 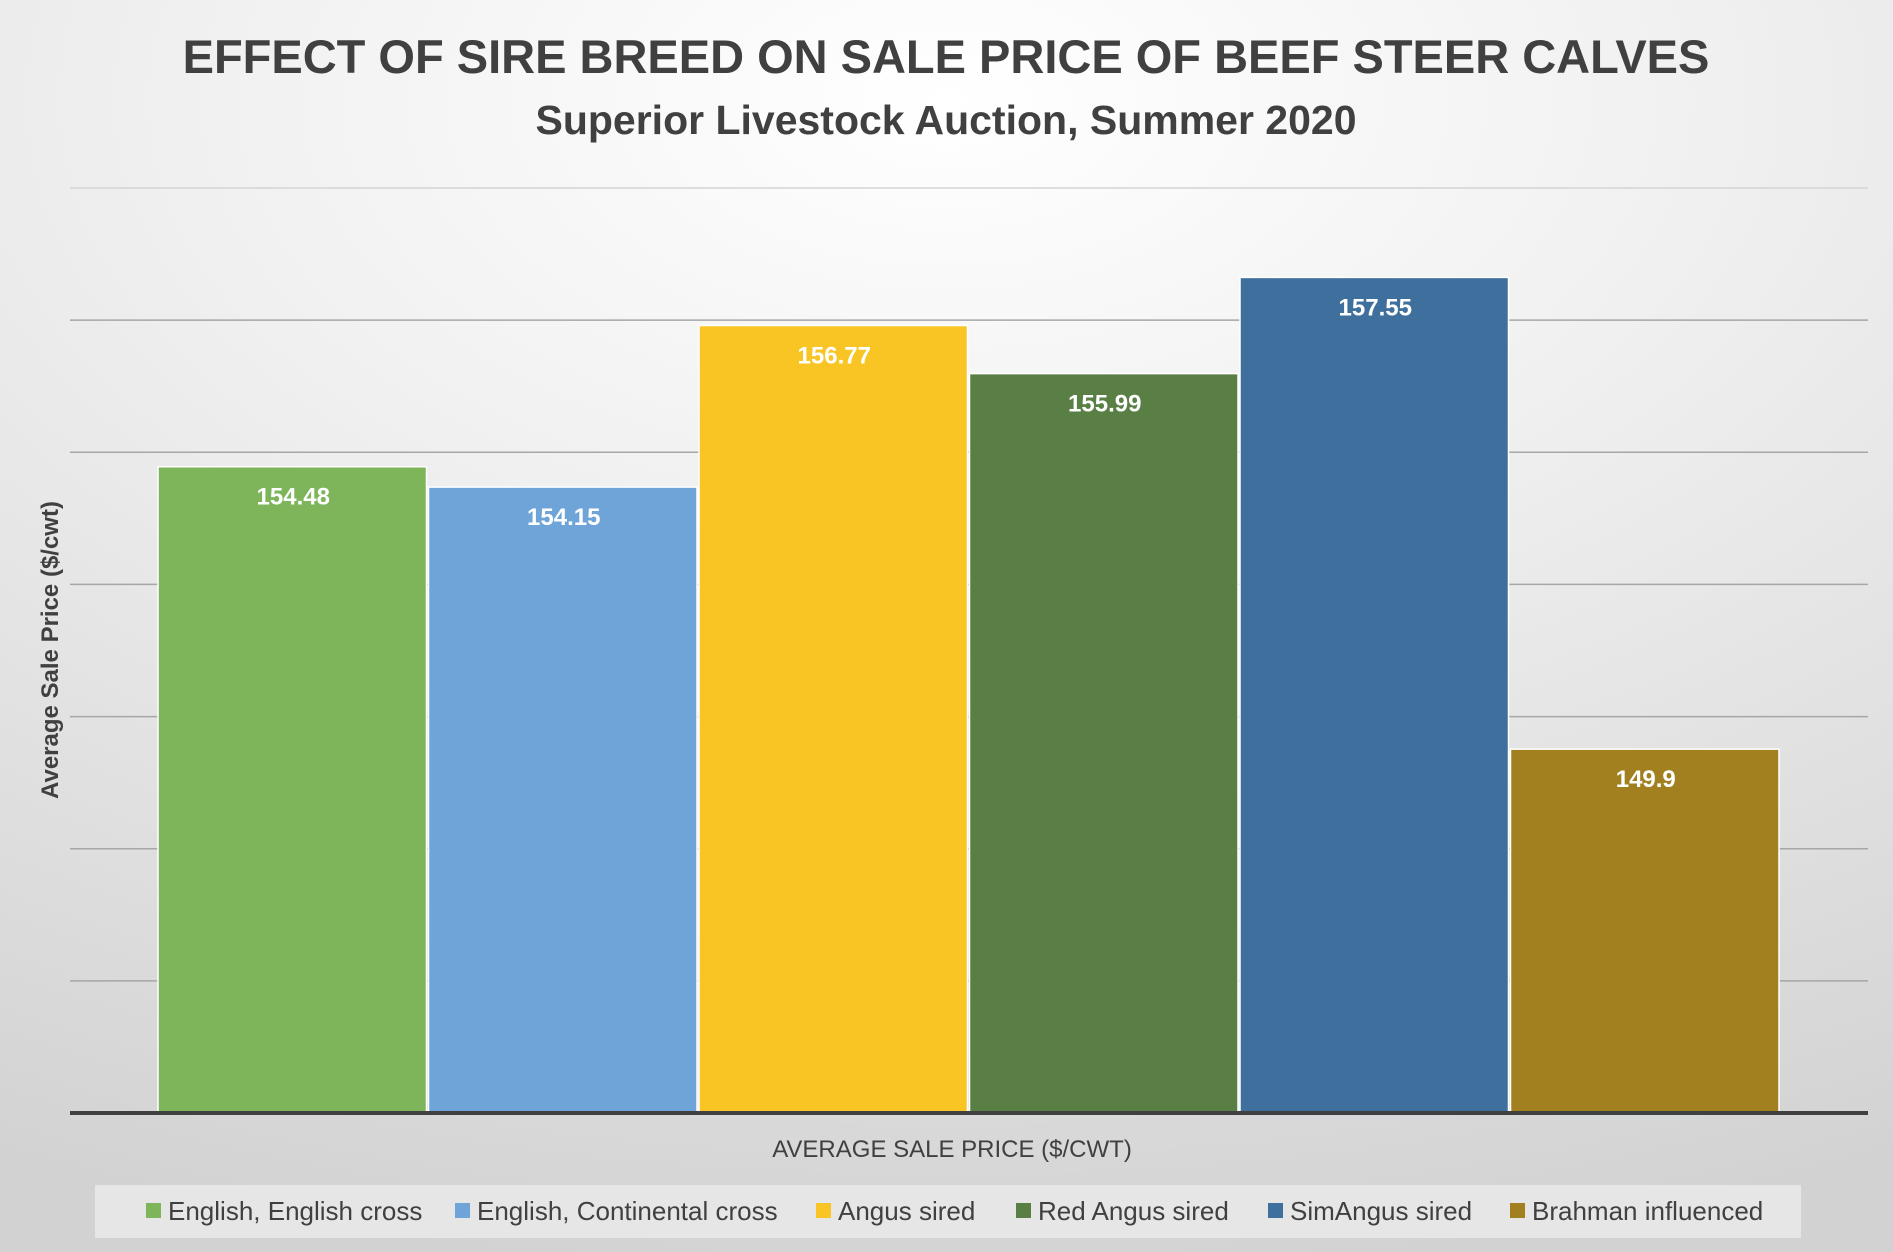 What do you see at coordinates (1646, 779) in the screenshot?
I see `data-label: 149.9` at bounding box center [1646, 779].